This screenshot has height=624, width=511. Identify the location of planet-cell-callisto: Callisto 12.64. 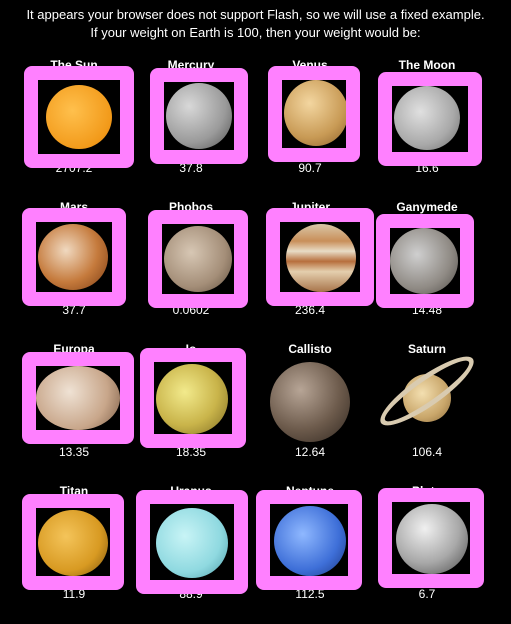
(310, 412).